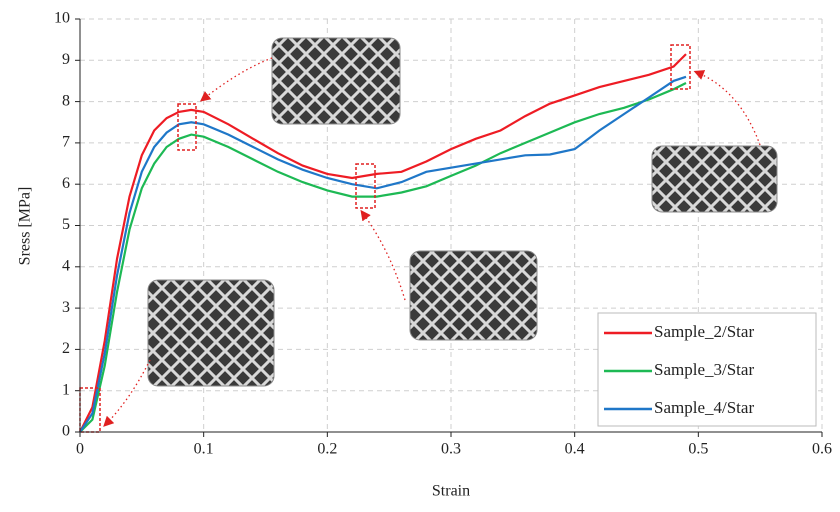  I want to click on y-axis-label: Sress [MPa], so click(25, 226).